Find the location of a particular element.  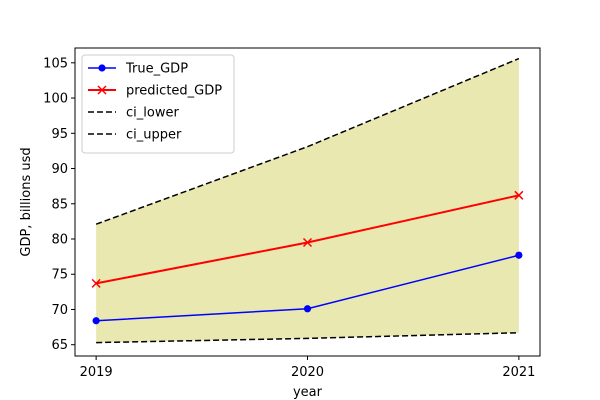

point-true-gdp-2021 is located at coordinates (519, 255).